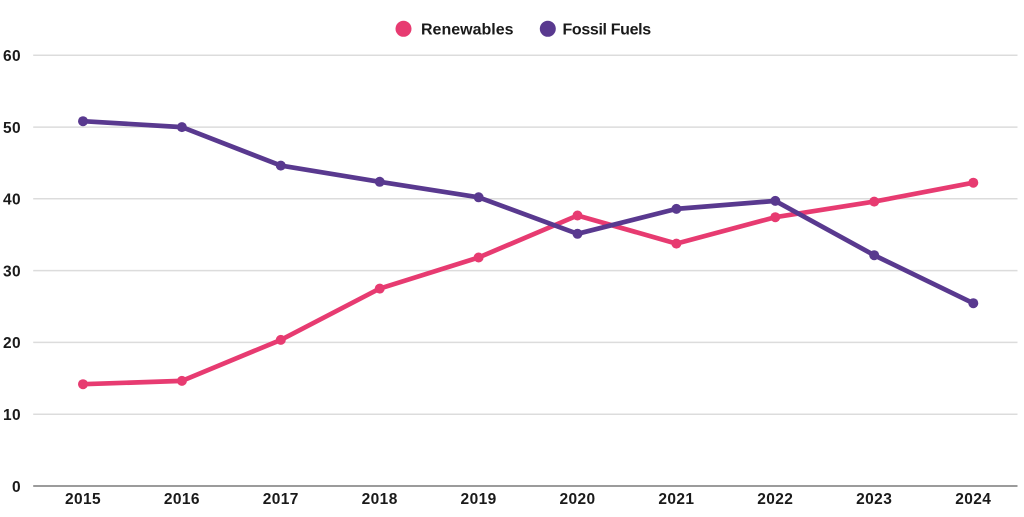  What do you see at coordinates (281, 499) in the screenshot?
I see `svg-text: 2017` at bounding box center [281, 499].